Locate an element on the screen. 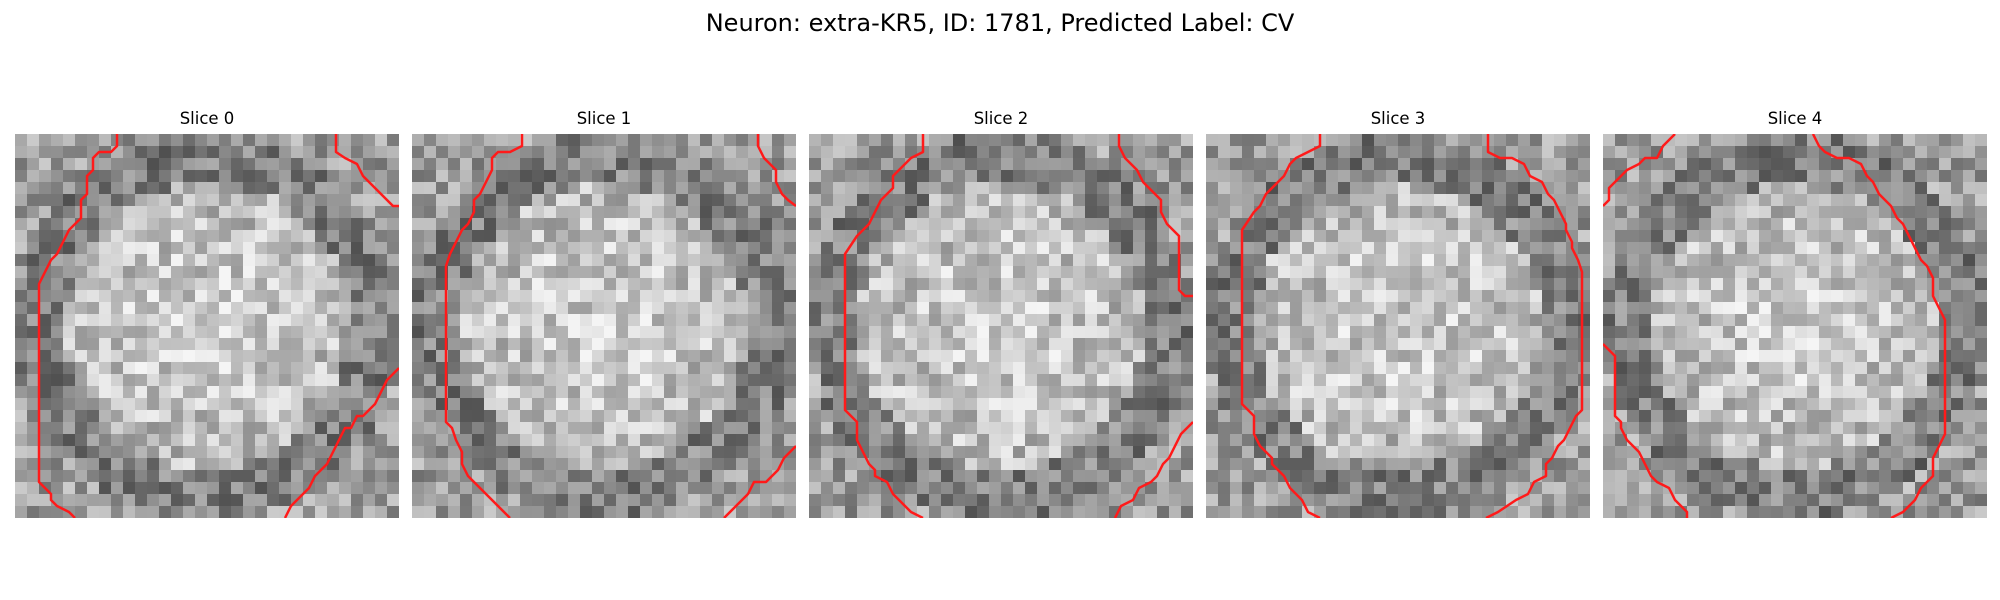 The width and height of the screenshot is (2000, 600). slice-panel-1: Slice 1 is located at coordinates (604, 313).